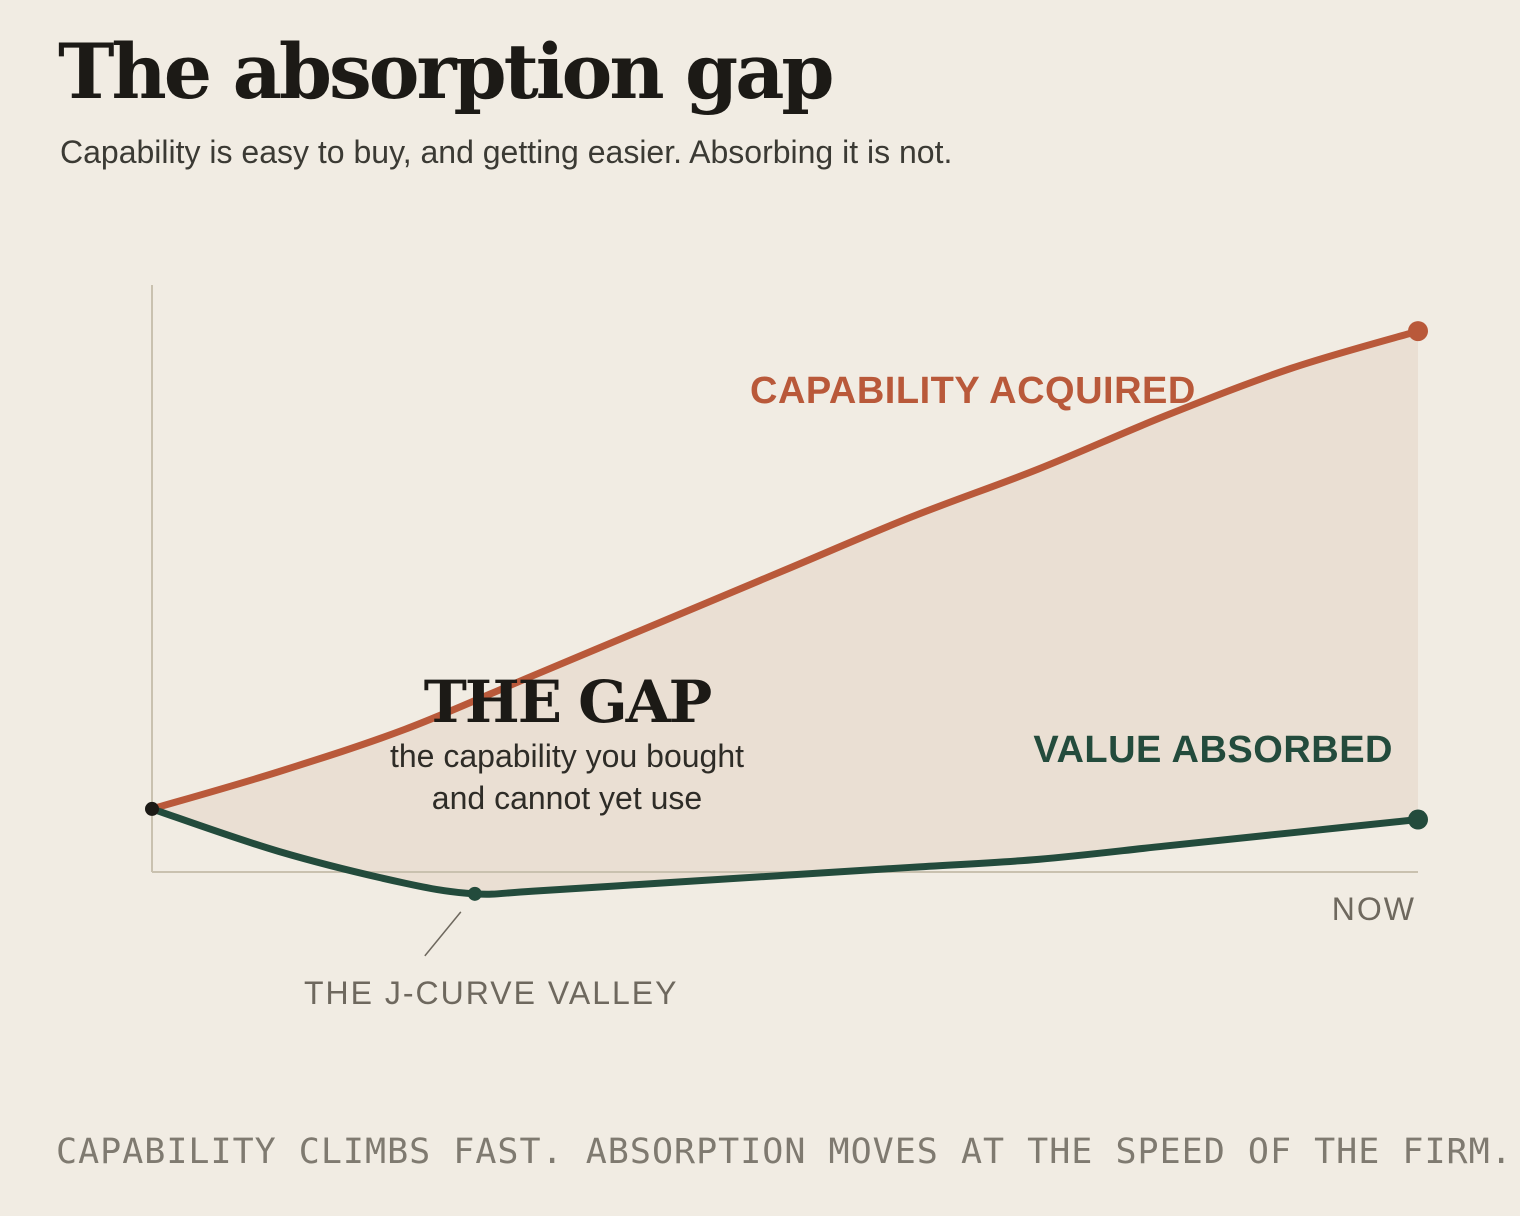 The width and height of the screenshot is (1520, 1216). Describe the element at coordinates (152, 808) in the screenshot. I see `origin-point` at that location.